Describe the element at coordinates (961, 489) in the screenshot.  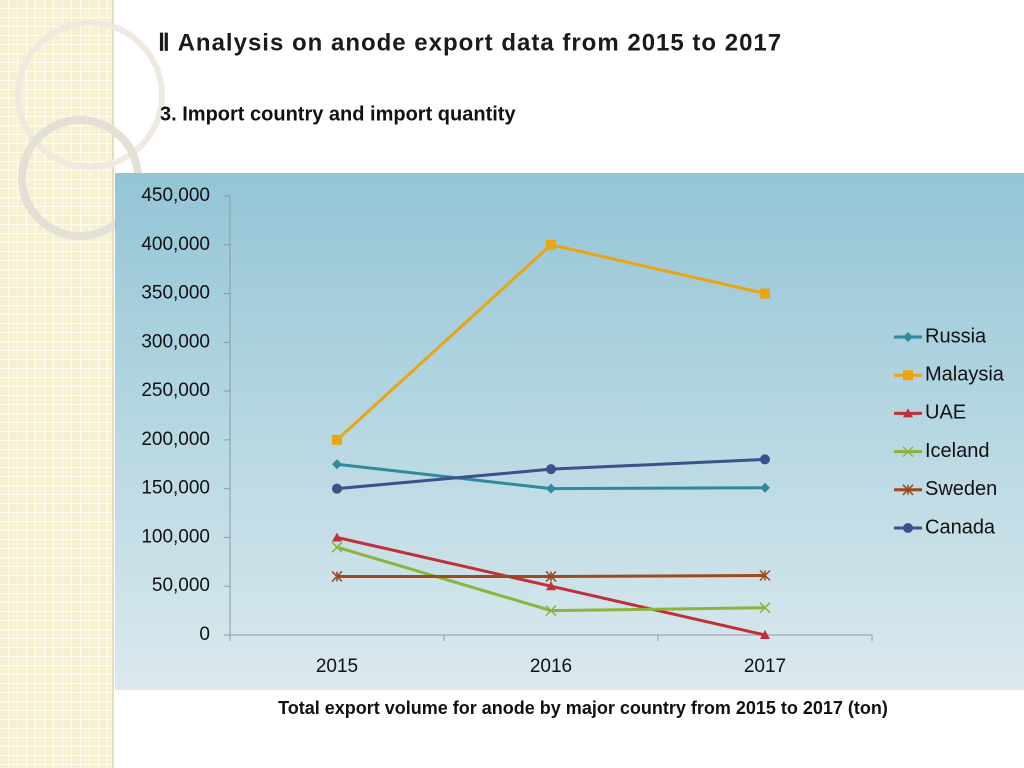
I see `legend-label: Sweden` at that location.